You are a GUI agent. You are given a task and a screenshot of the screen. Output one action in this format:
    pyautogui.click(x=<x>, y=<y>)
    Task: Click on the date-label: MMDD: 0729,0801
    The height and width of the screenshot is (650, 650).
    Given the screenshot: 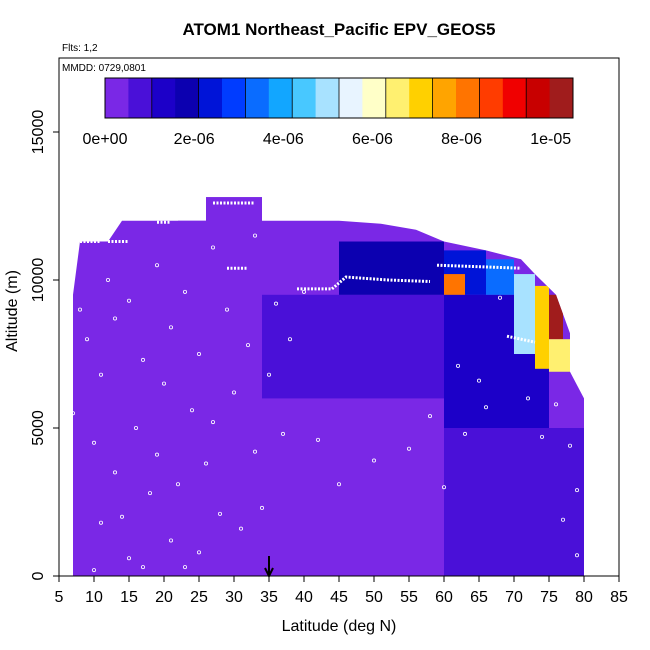 What is the action you would take?
    pyautogui.click(x=104, y=68)
    